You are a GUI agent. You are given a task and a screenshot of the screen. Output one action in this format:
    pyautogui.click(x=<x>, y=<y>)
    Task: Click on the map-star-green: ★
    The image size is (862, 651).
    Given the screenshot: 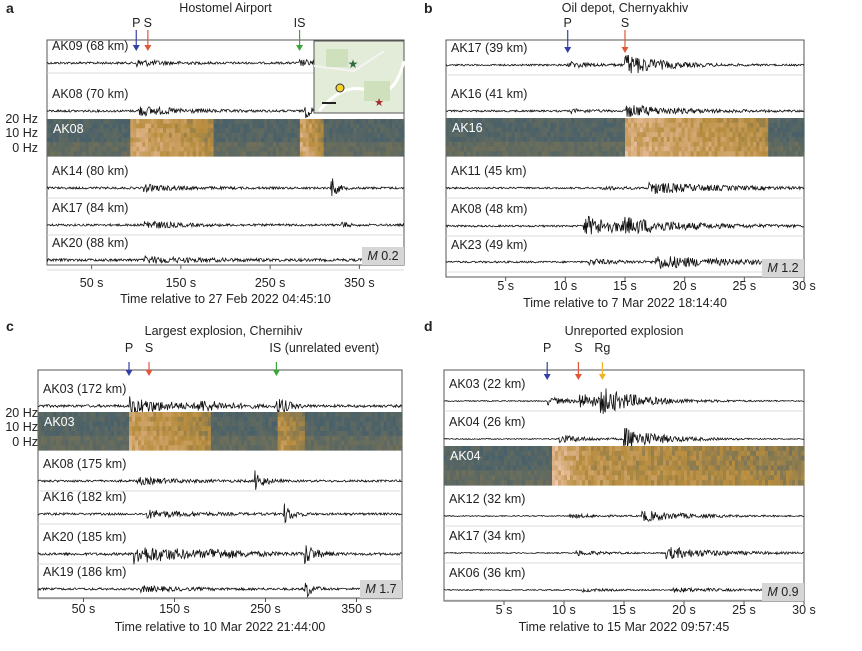 What is the action you would take?
    pyautogui.click(x=353, y=64)
    